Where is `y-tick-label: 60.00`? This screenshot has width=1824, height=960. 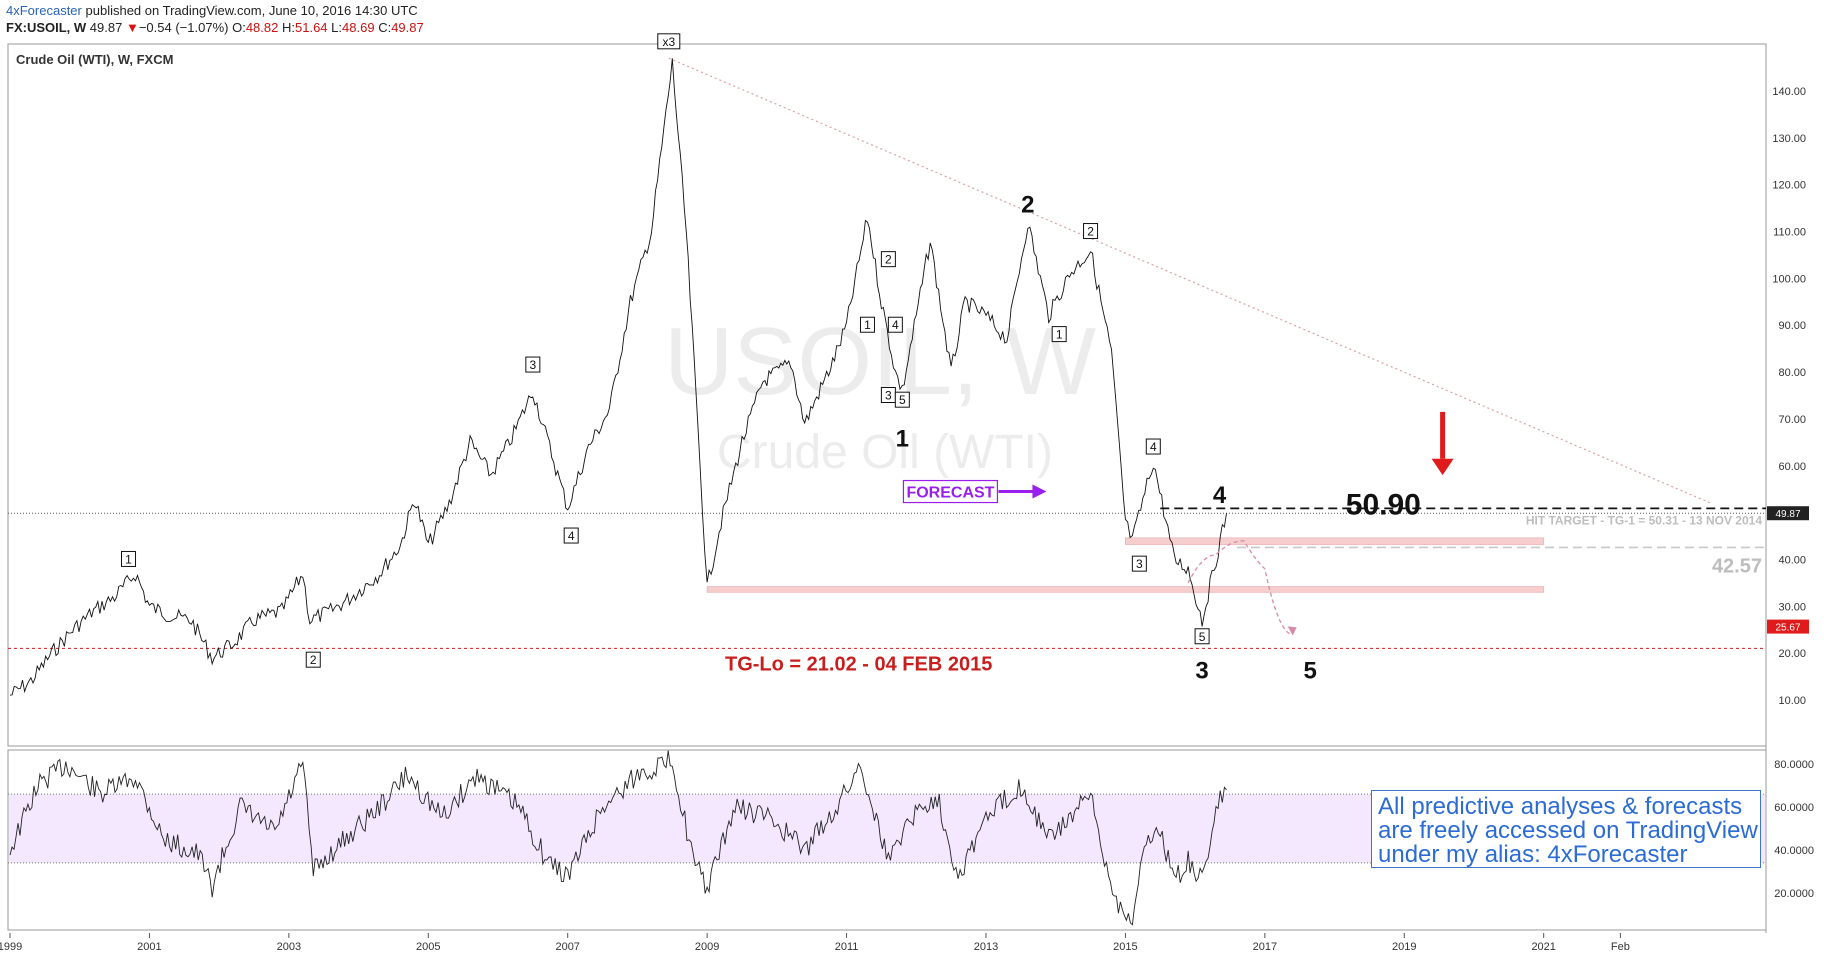 y-tick-label: 60.00 is located at coordinates (1792, 467).